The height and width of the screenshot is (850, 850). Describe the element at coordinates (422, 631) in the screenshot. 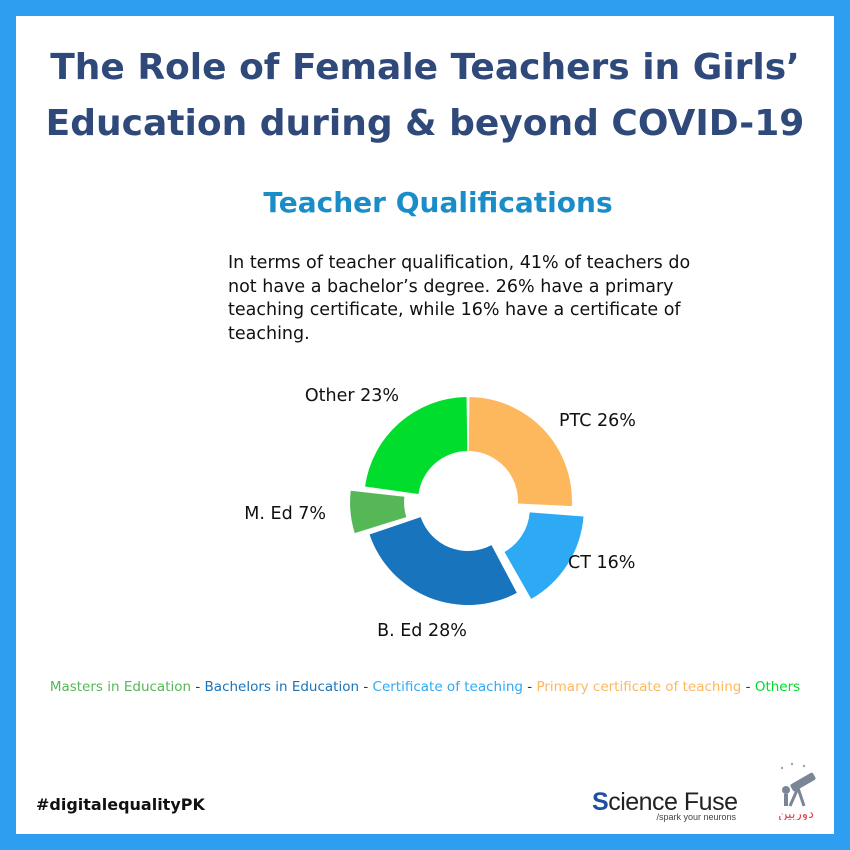

I see `slice-label: B. Ed 28%` at that location.